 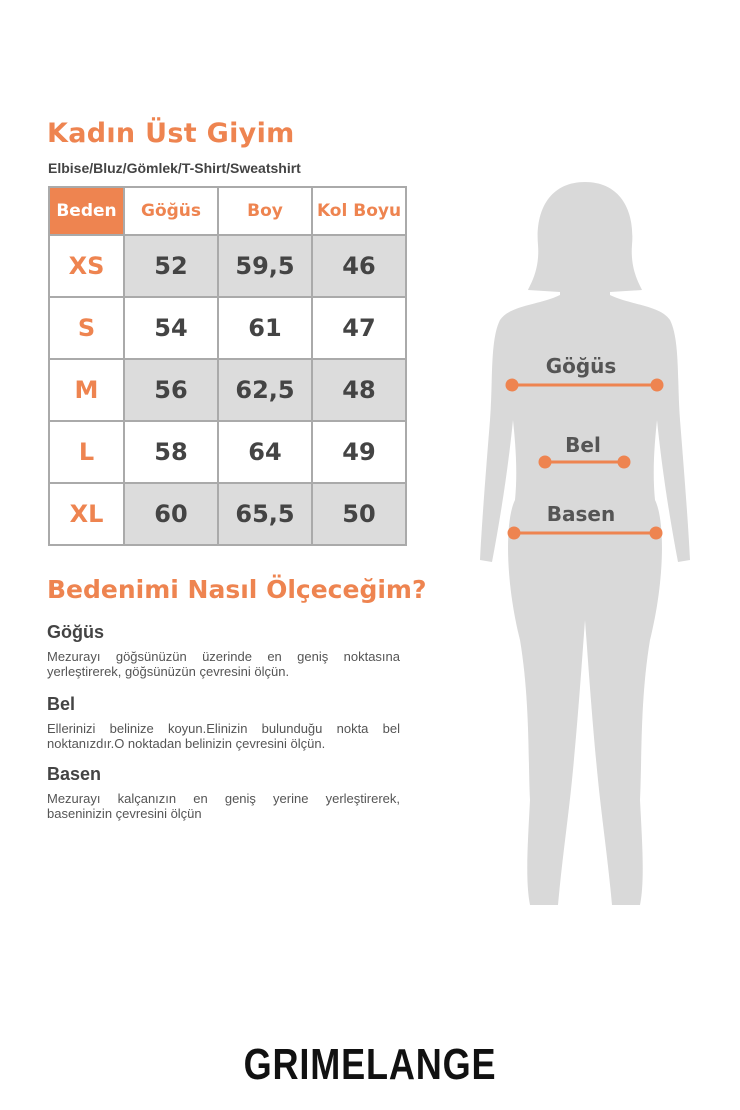 What do you see at coordinates (370, 1064) in the screenshot?
I see `brand-logo: GRIMELANGE` at bounding box center [370, 1064].